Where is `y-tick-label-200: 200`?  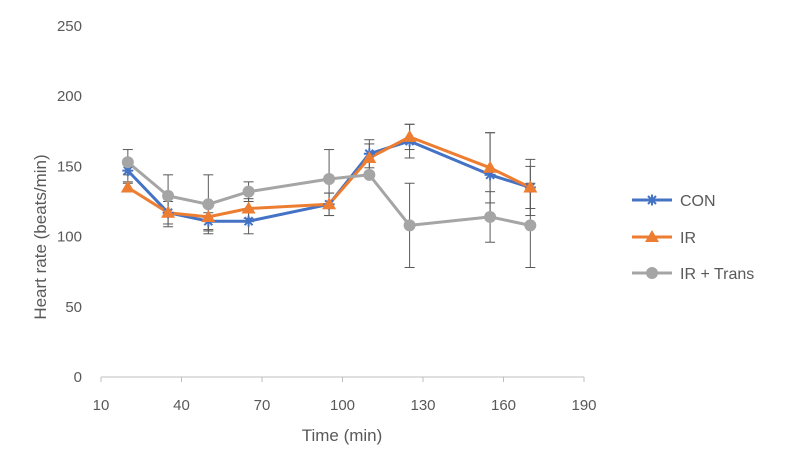 y-tick-label-200: 200 is located at coordinates (69, 96).